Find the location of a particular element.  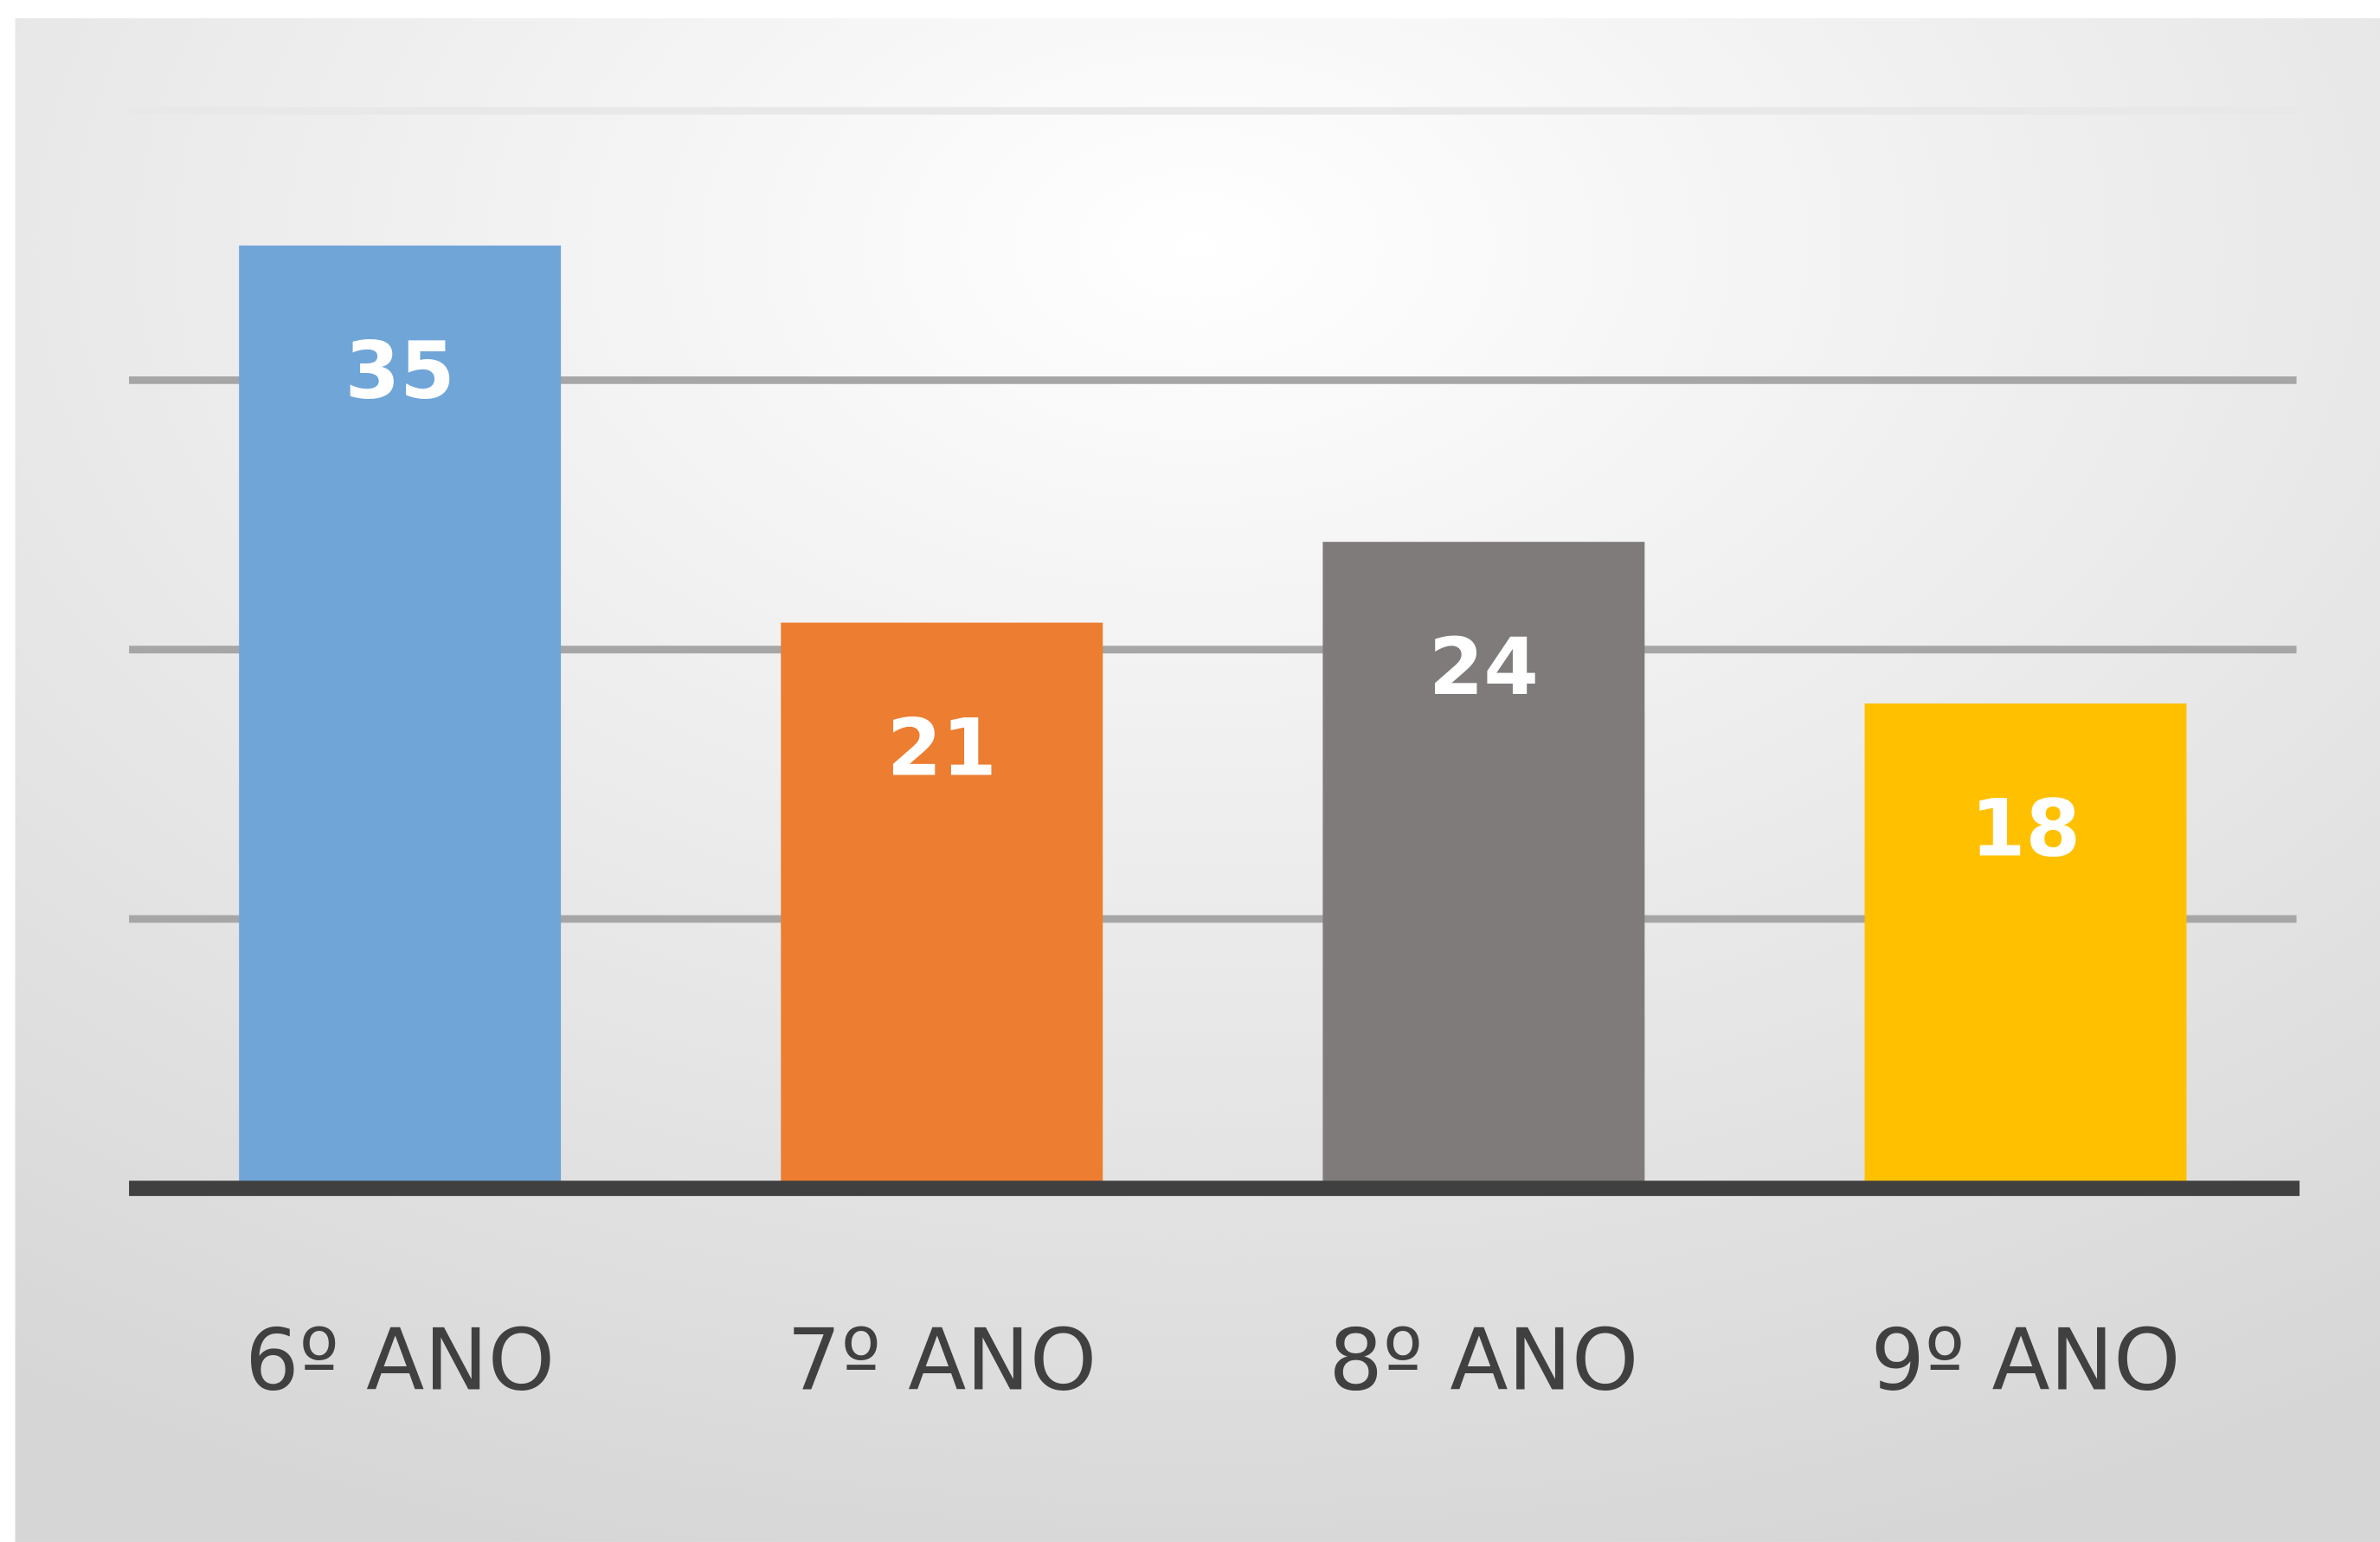

x-tick-label: 8º ANO is located at coordinates (1483, 1360).